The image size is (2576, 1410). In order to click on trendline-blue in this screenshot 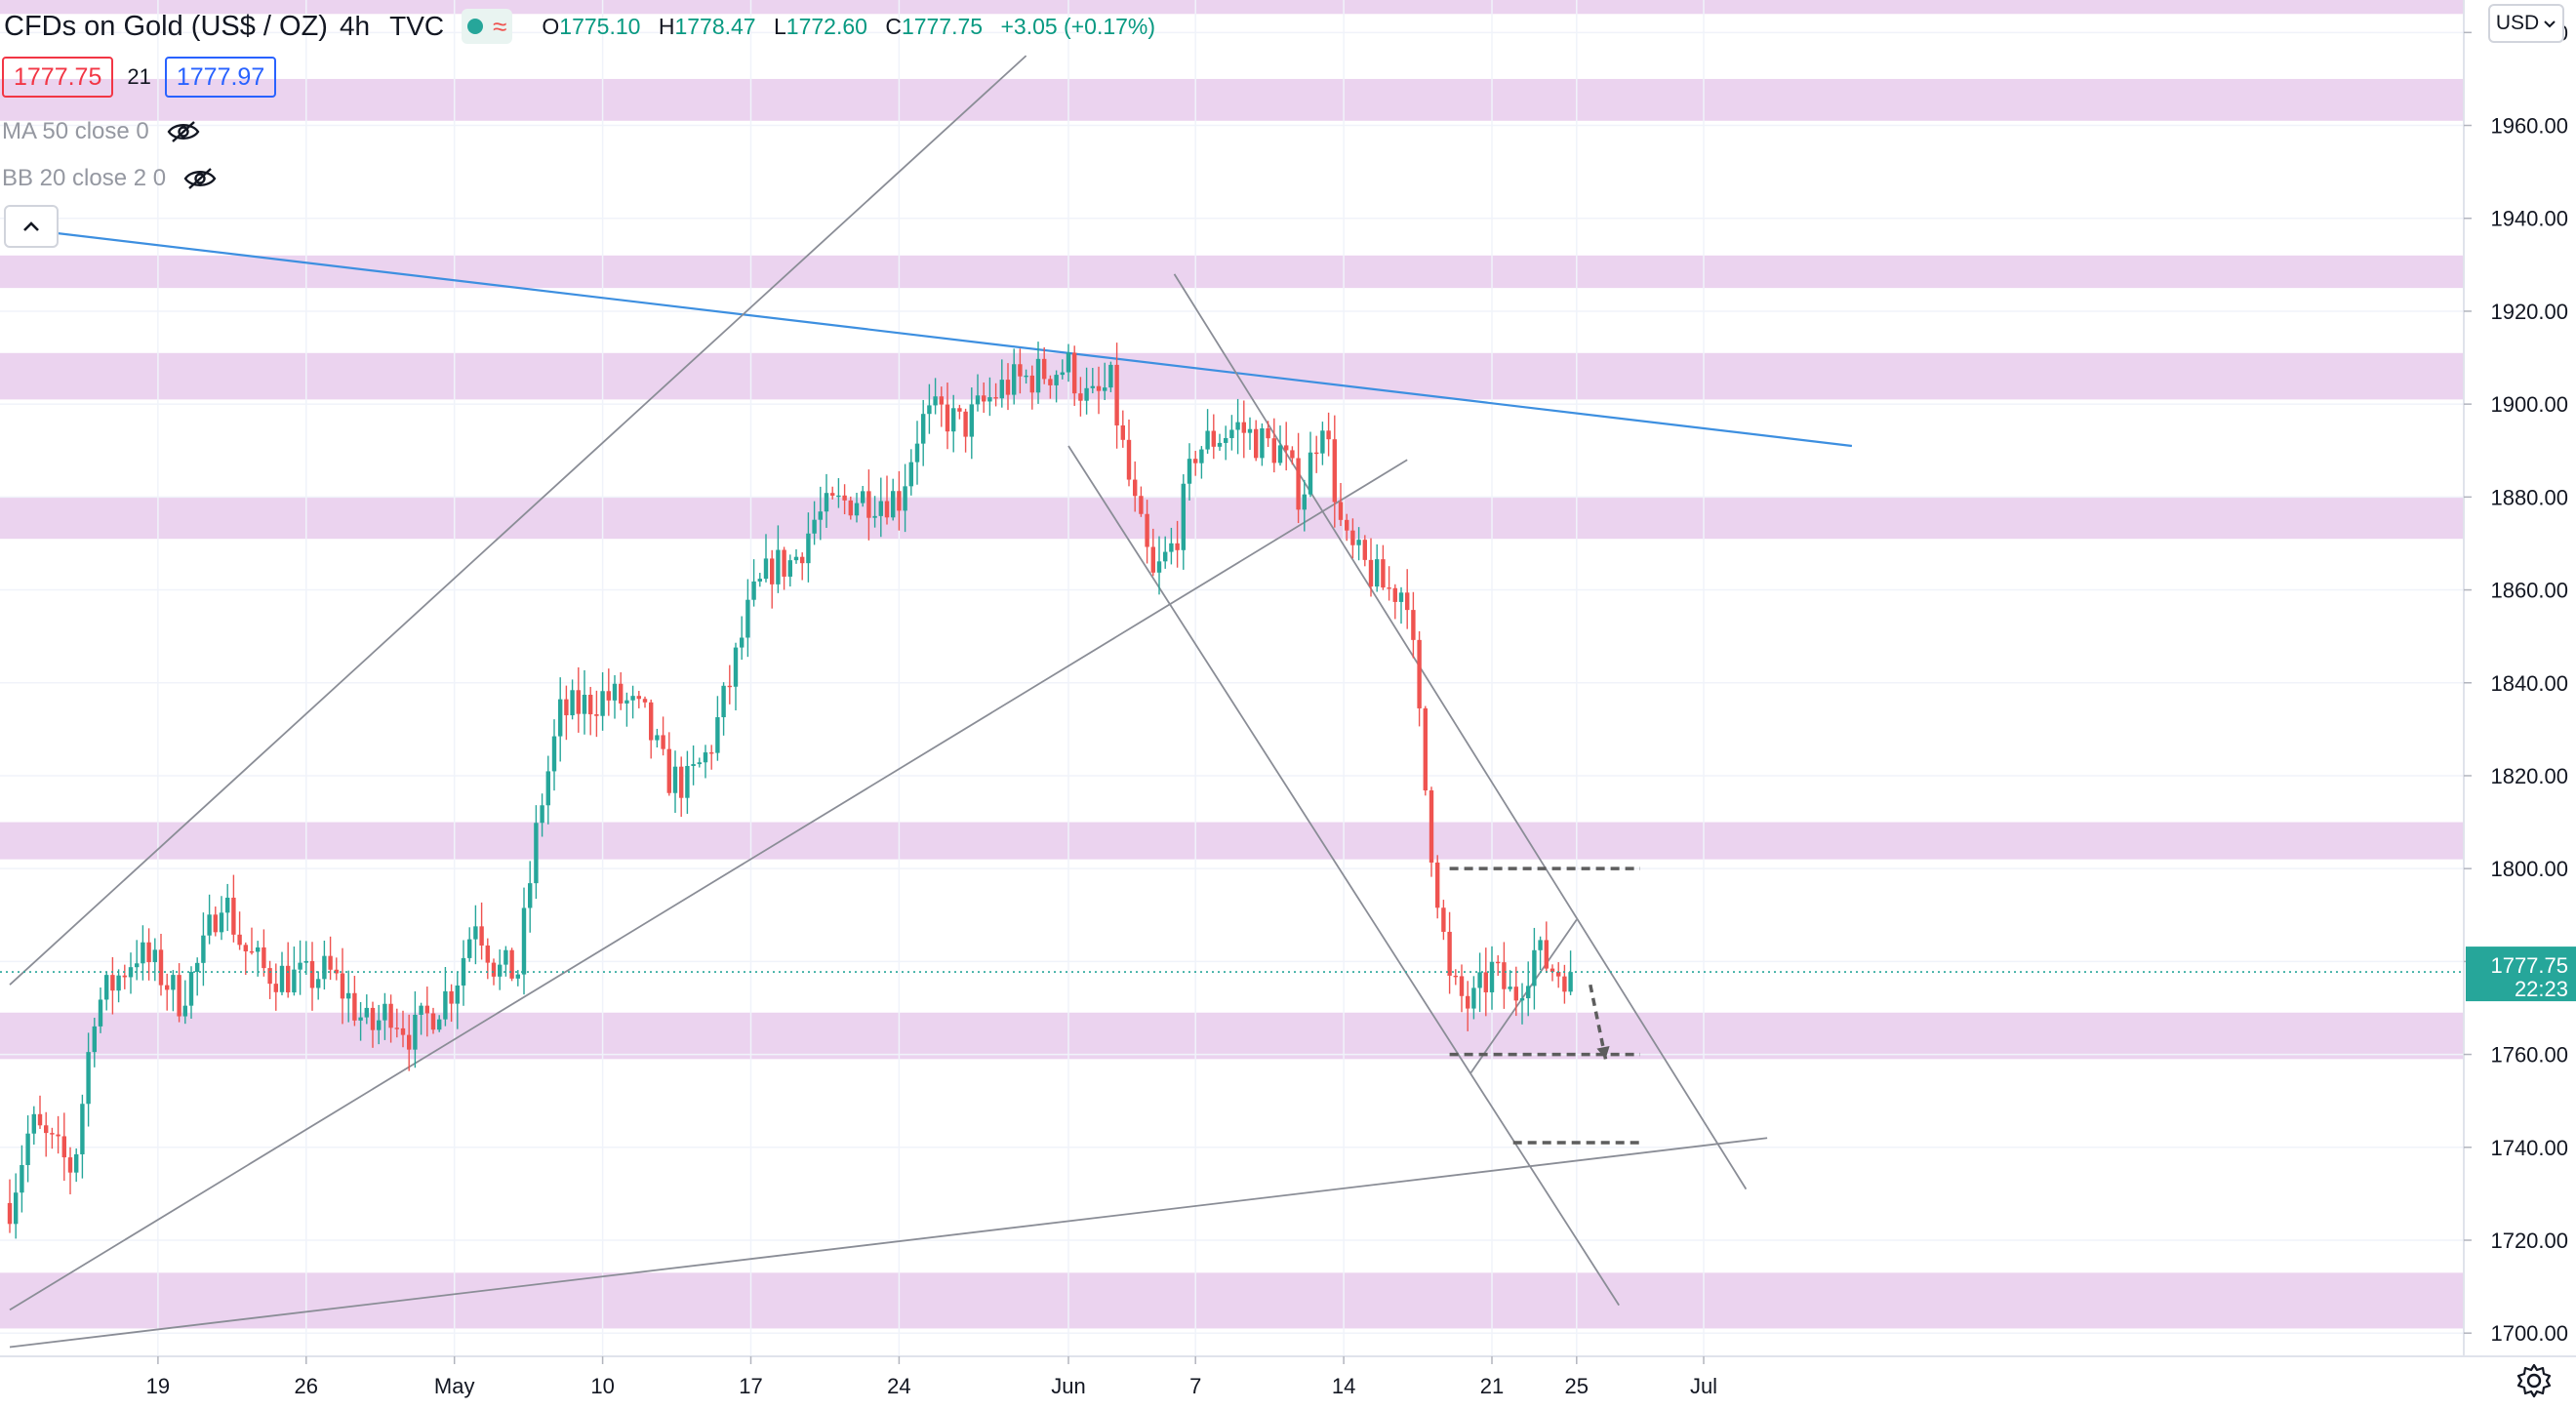, I will do `click(931, 337)`.